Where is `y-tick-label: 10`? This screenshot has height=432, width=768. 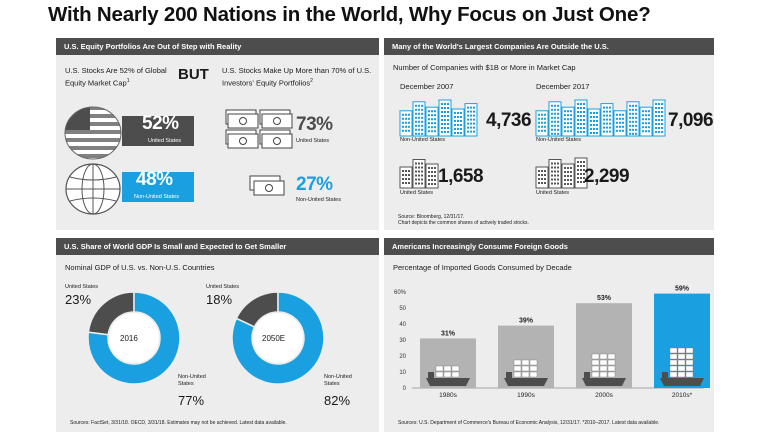
y-tick-label: 10 is located at coordinates (402, 373).